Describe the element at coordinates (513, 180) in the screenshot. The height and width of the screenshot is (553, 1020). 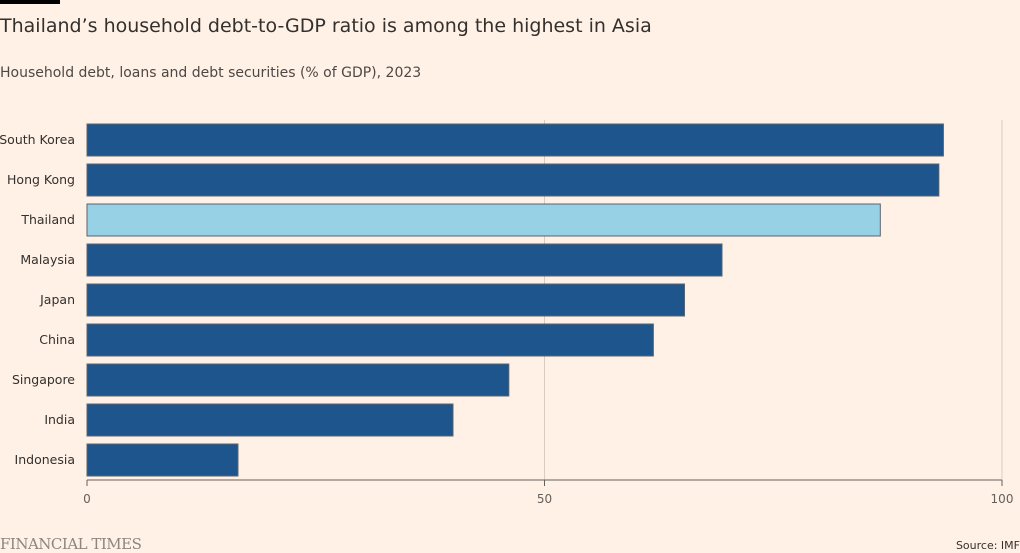
I see `bar-hong-kong` at that location.